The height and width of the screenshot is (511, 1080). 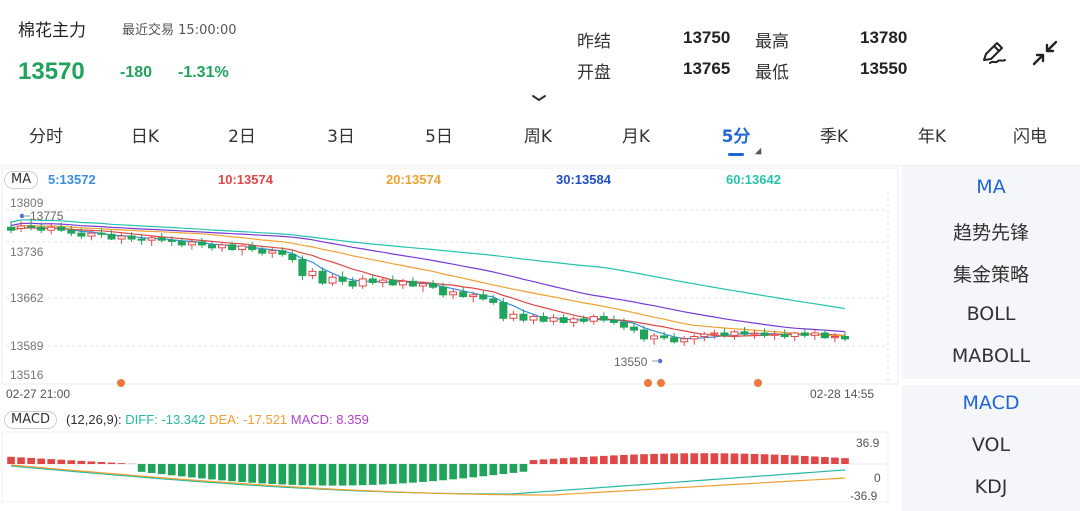 I want to click on macd-tag: MACD, so click(x=30, y=420).